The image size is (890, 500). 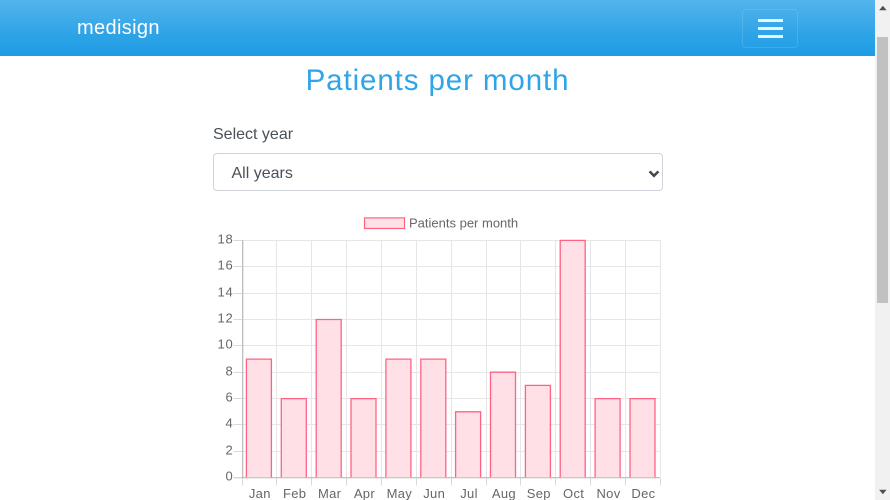 I want to click on svg-text: 4, so click(x=229, y=423).